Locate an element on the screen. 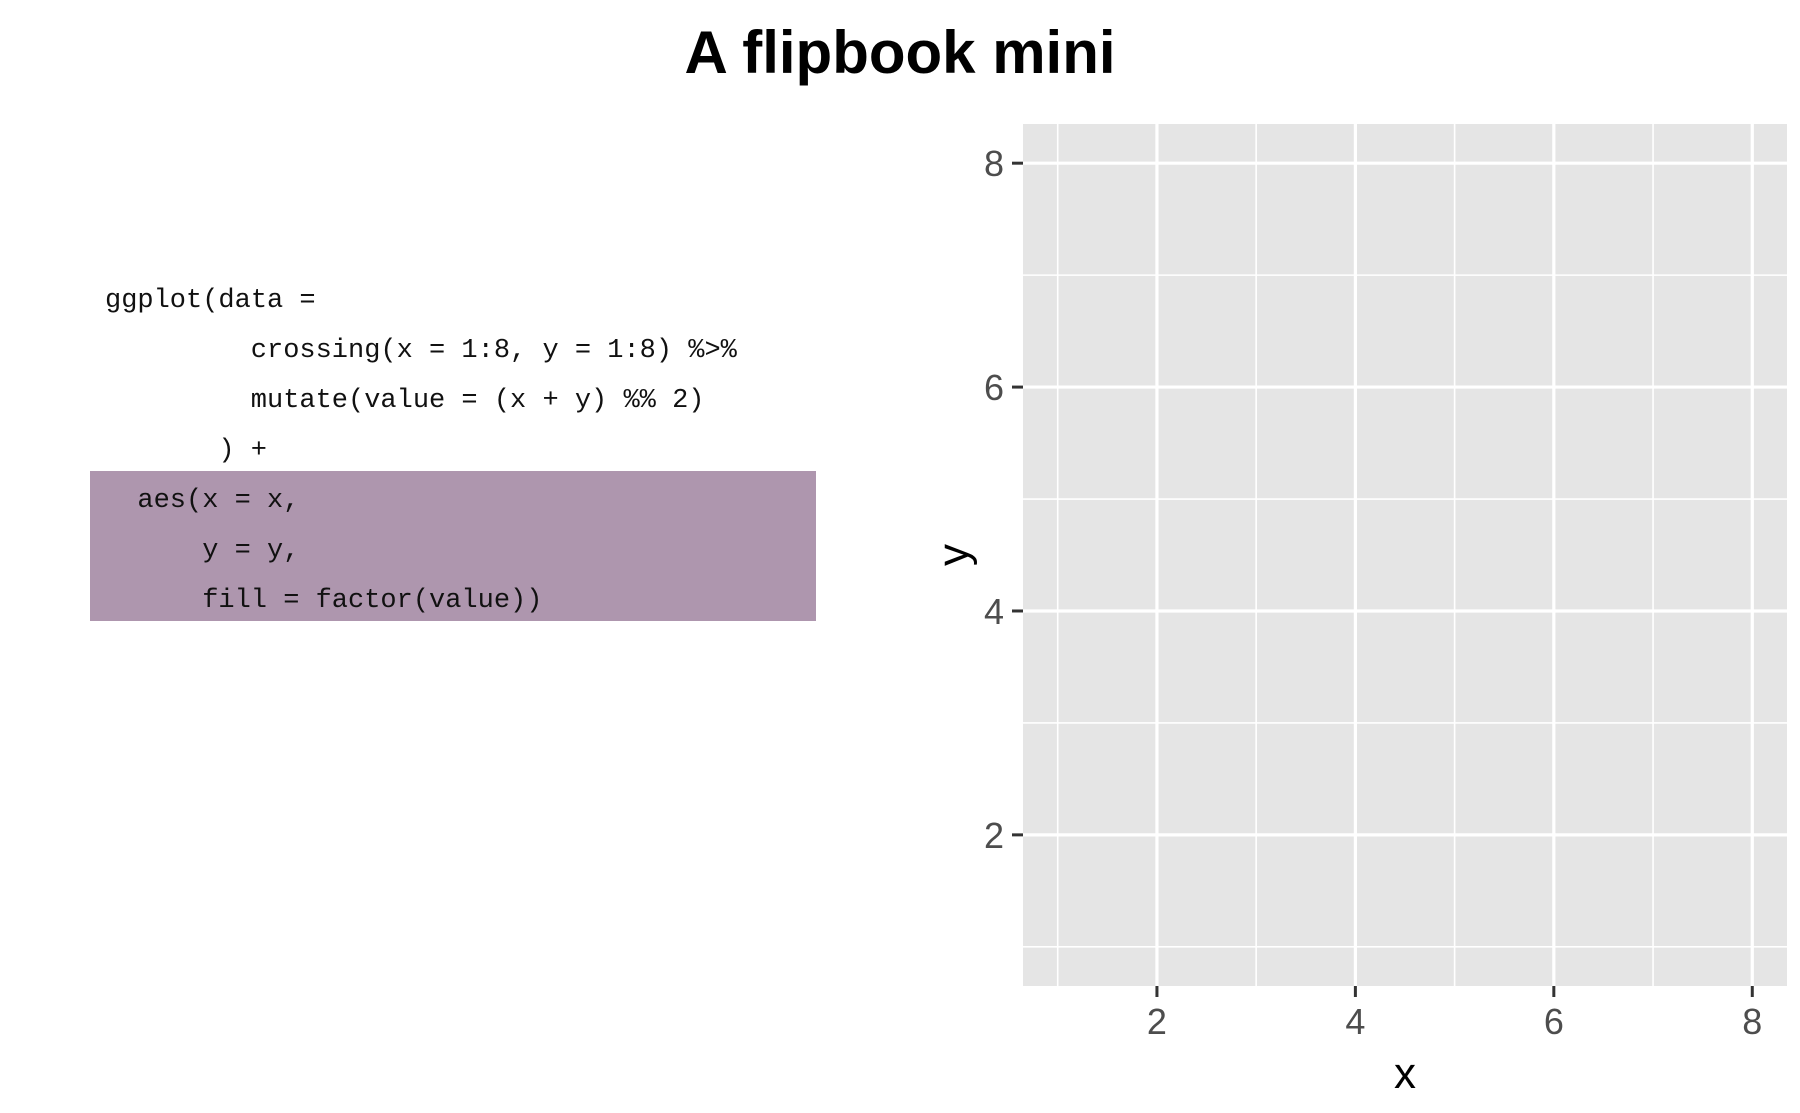  code-line: crossing(x = 1:8, y = 1:8) %>% is located at coordinates (493, 351).